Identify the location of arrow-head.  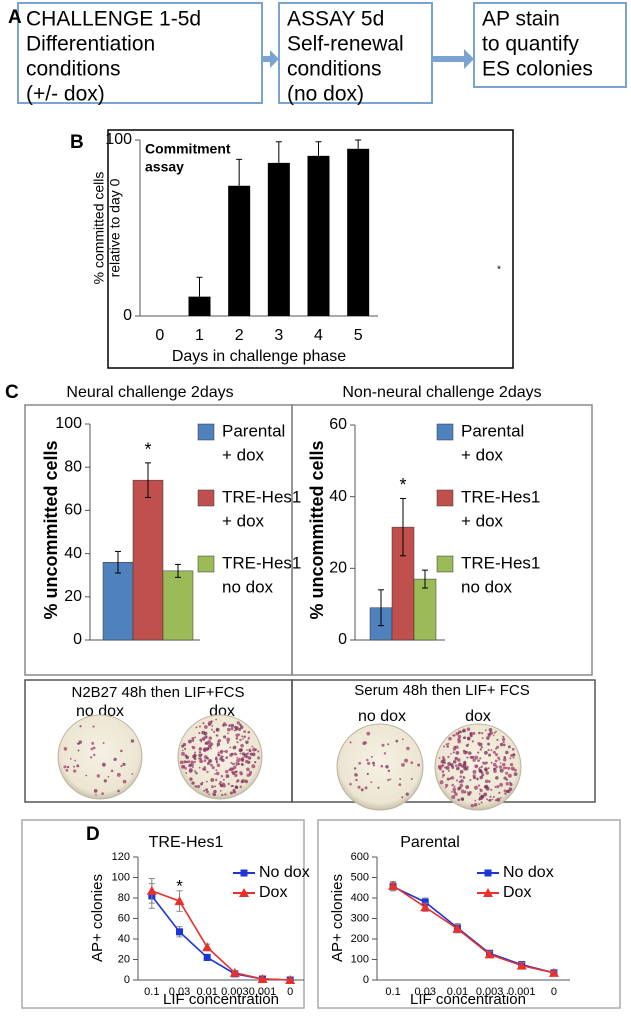
(274, 59).